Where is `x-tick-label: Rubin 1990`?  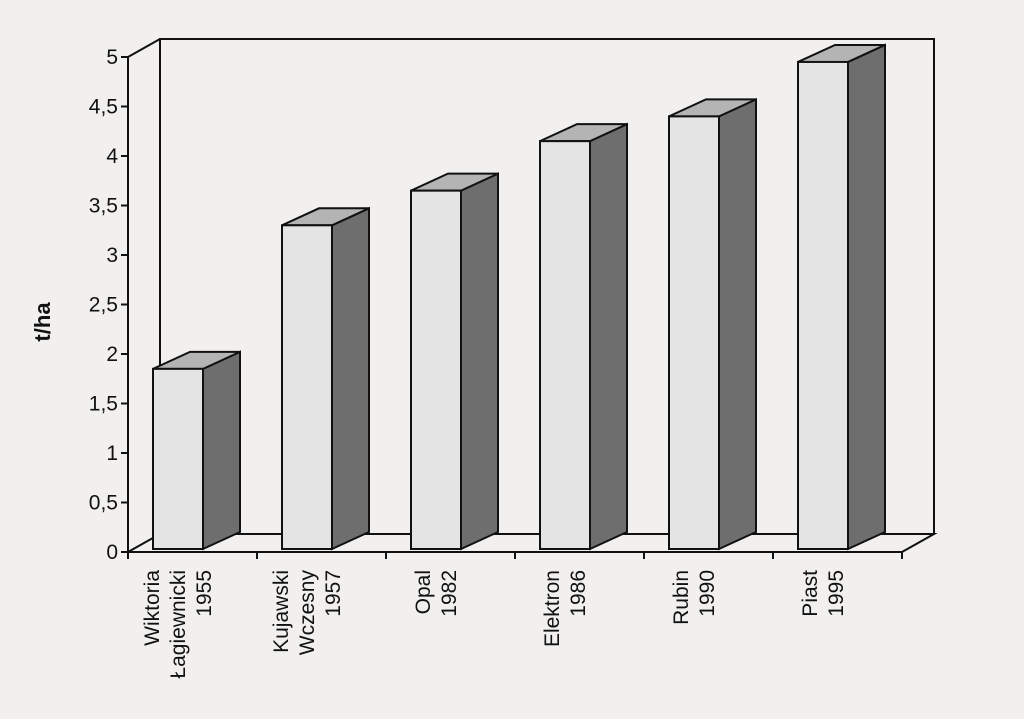 x-tick-label: Rubin 1990 is located at coordinates (694, 597).